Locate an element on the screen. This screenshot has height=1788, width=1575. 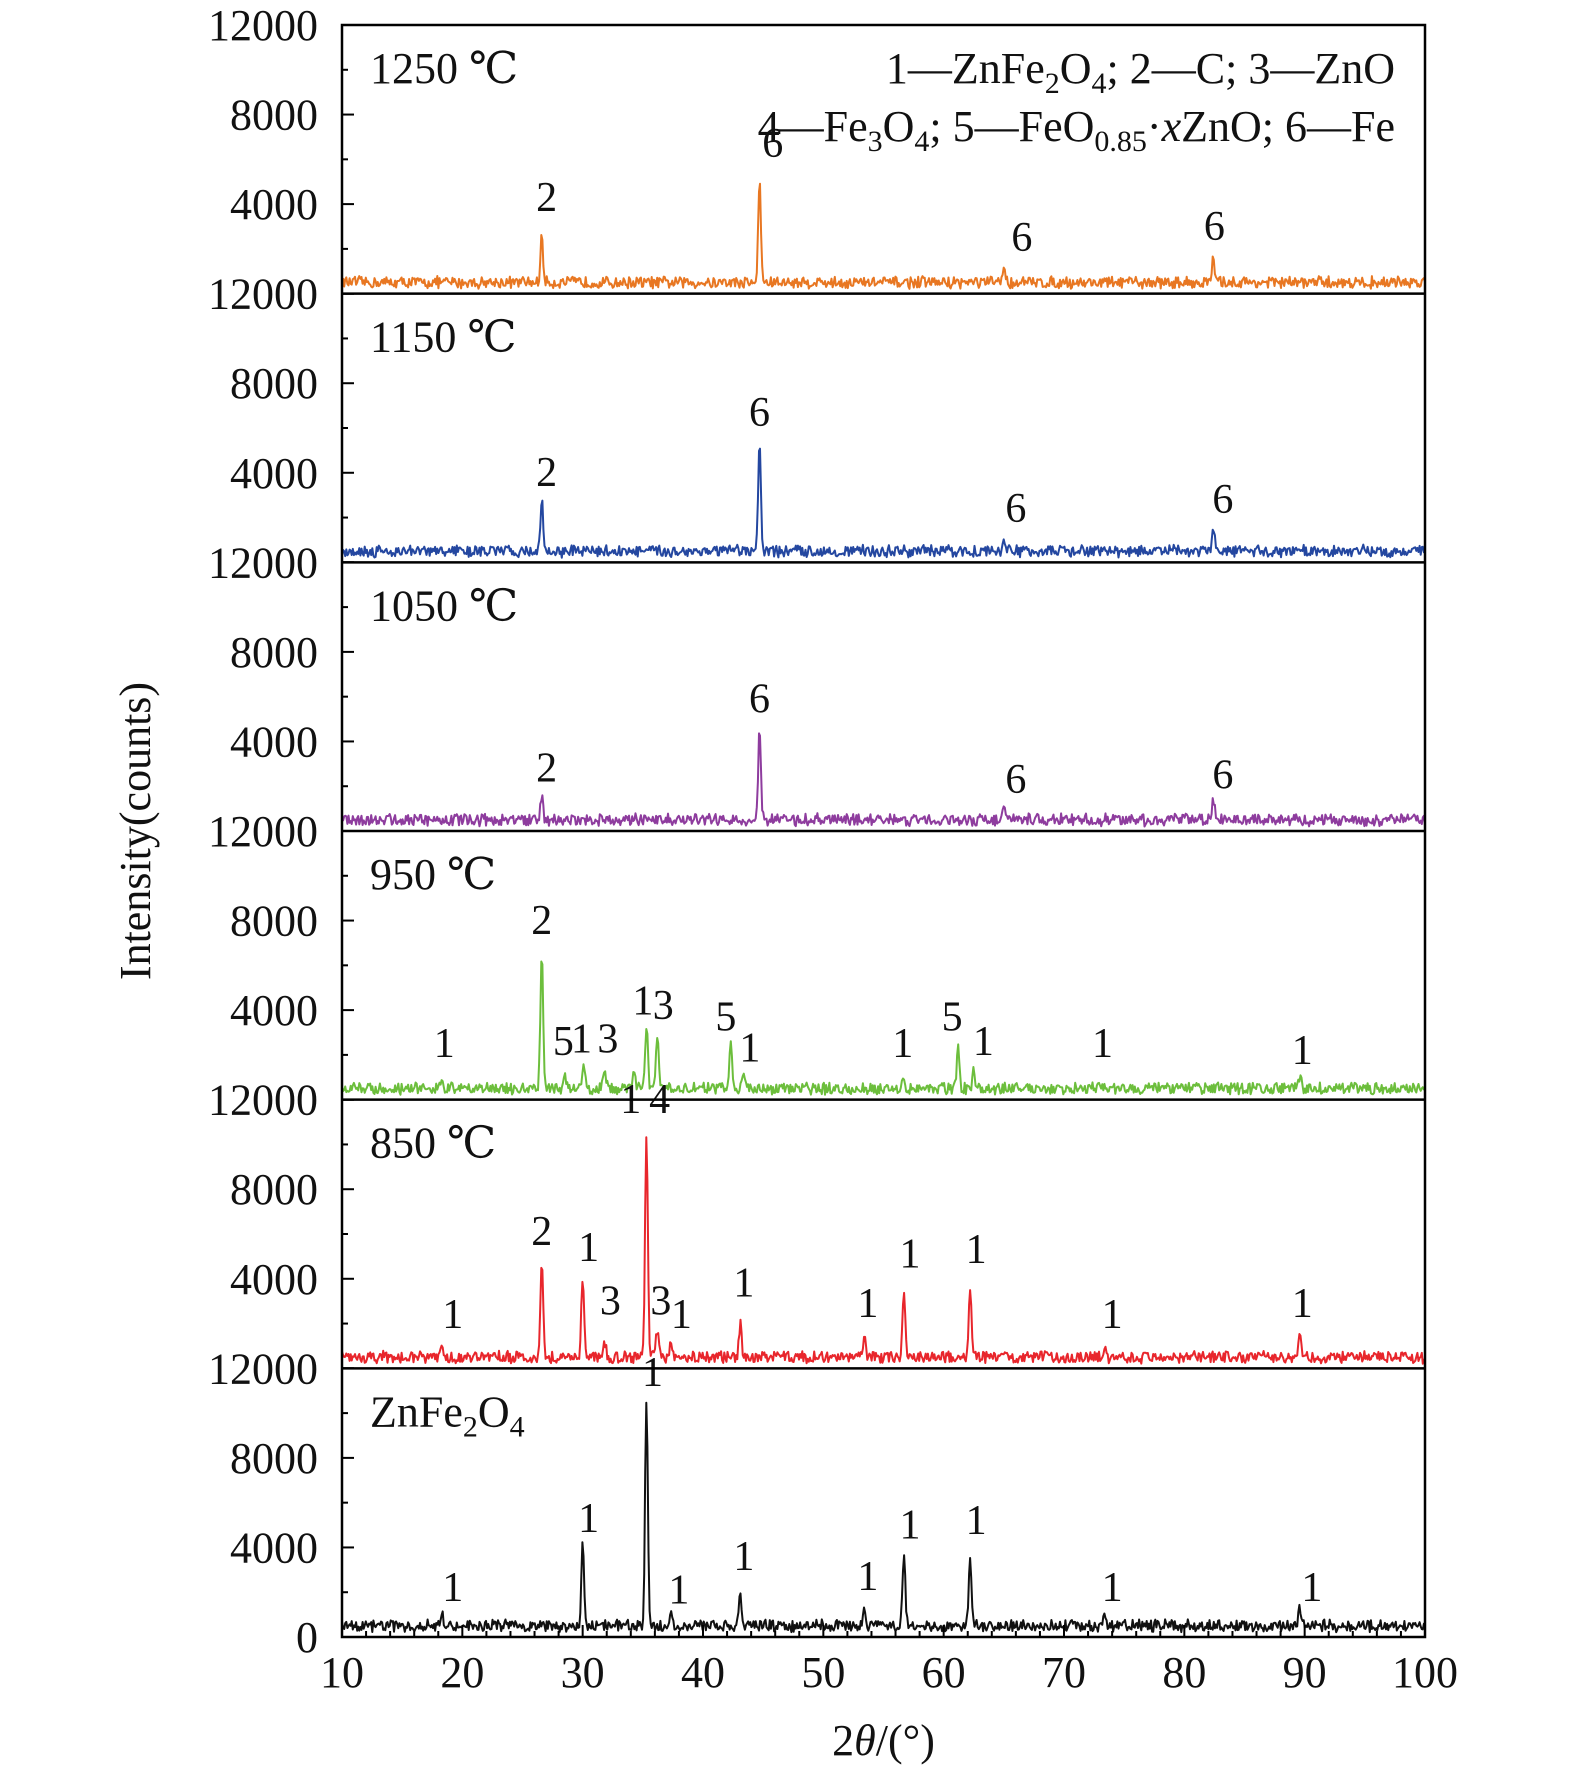
panel-0: 1250 ℃ 2 6 6 6 is located at coordinates (883, 167).